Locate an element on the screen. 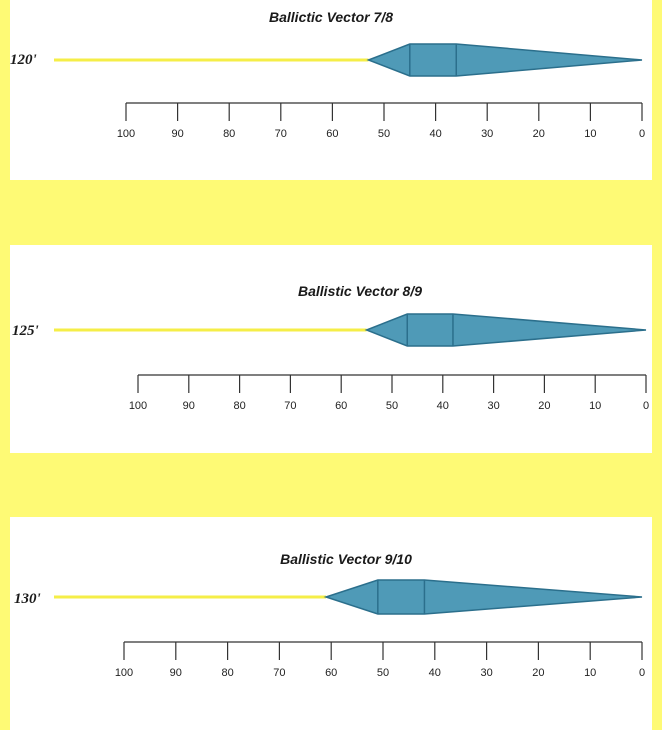  diagram-title: Ballictic Vector 7/8 is located at coordinates (331, 17).